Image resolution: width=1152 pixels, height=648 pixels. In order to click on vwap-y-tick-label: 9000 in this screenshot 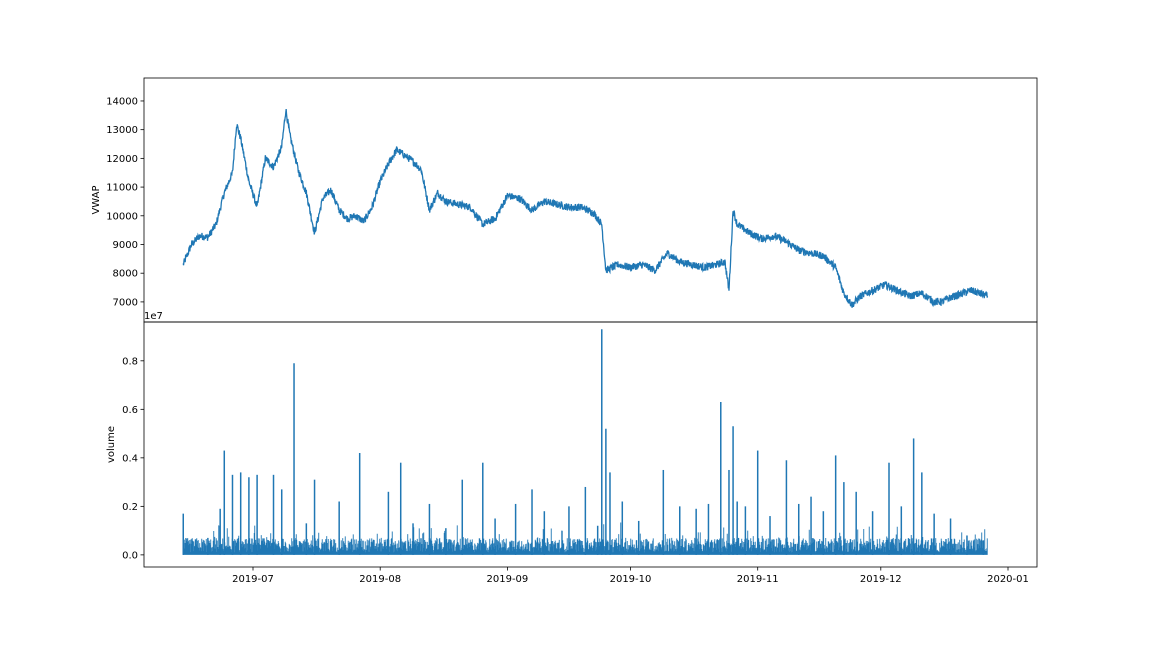, I will do `click(125, 245)`.